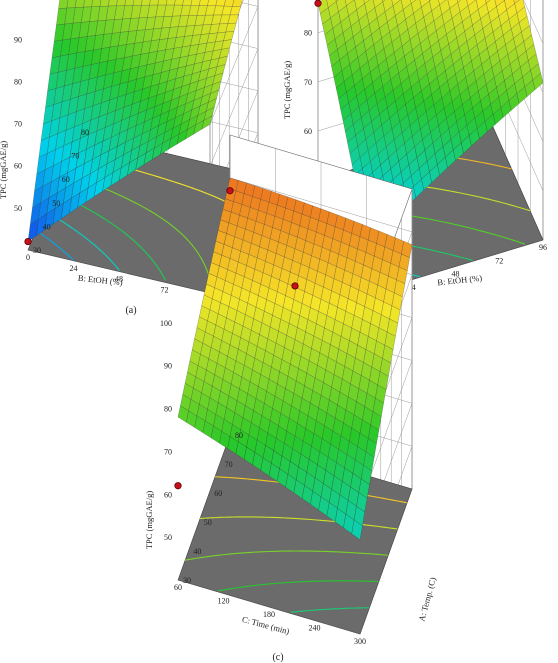  I want to click on x-tick-label: 96, so click(543, 247).